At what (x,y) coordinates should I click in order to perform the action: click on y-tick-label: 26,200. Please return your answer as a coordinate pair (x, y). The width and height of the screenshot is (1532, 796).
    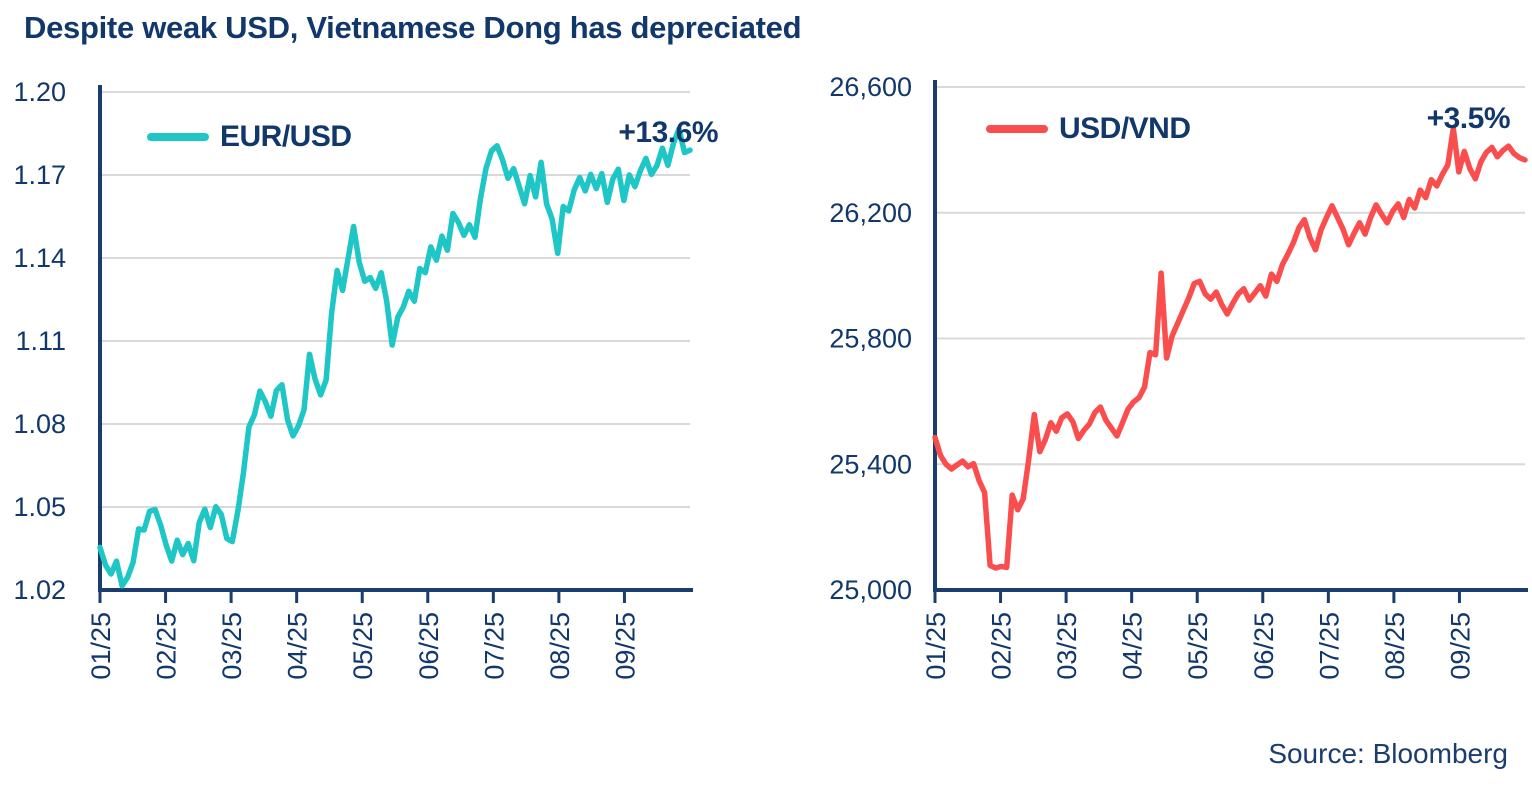
    Looking at the image, I should click on (870, 213).